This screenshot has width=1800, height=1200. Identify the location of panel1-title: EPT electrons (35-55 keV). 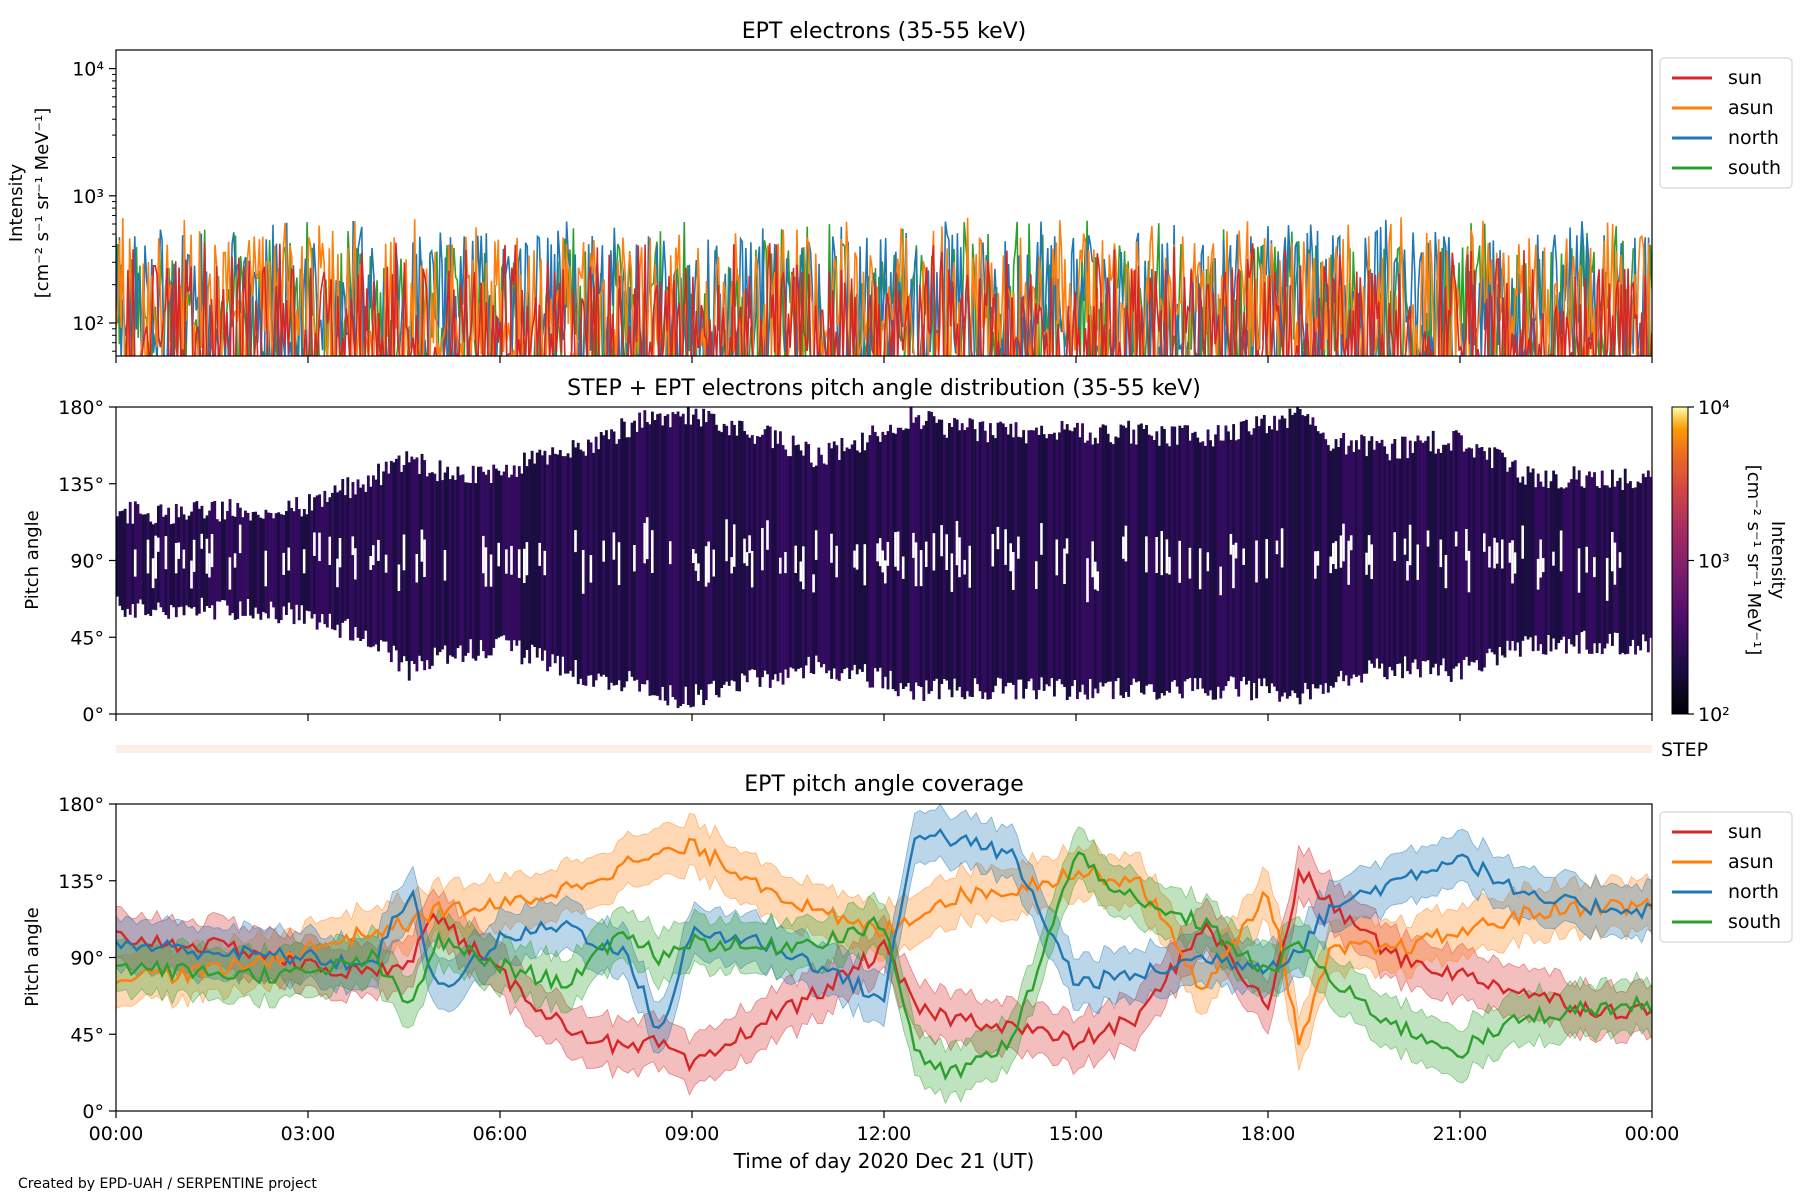
(884, 31).